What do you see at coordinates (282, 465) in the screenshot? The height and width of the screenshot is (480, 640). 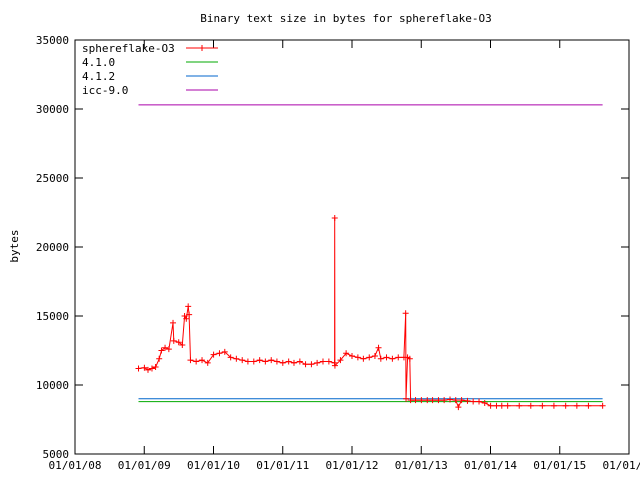 I see `x-tick-label: 01/01/11` at bounding box center [282, 465].